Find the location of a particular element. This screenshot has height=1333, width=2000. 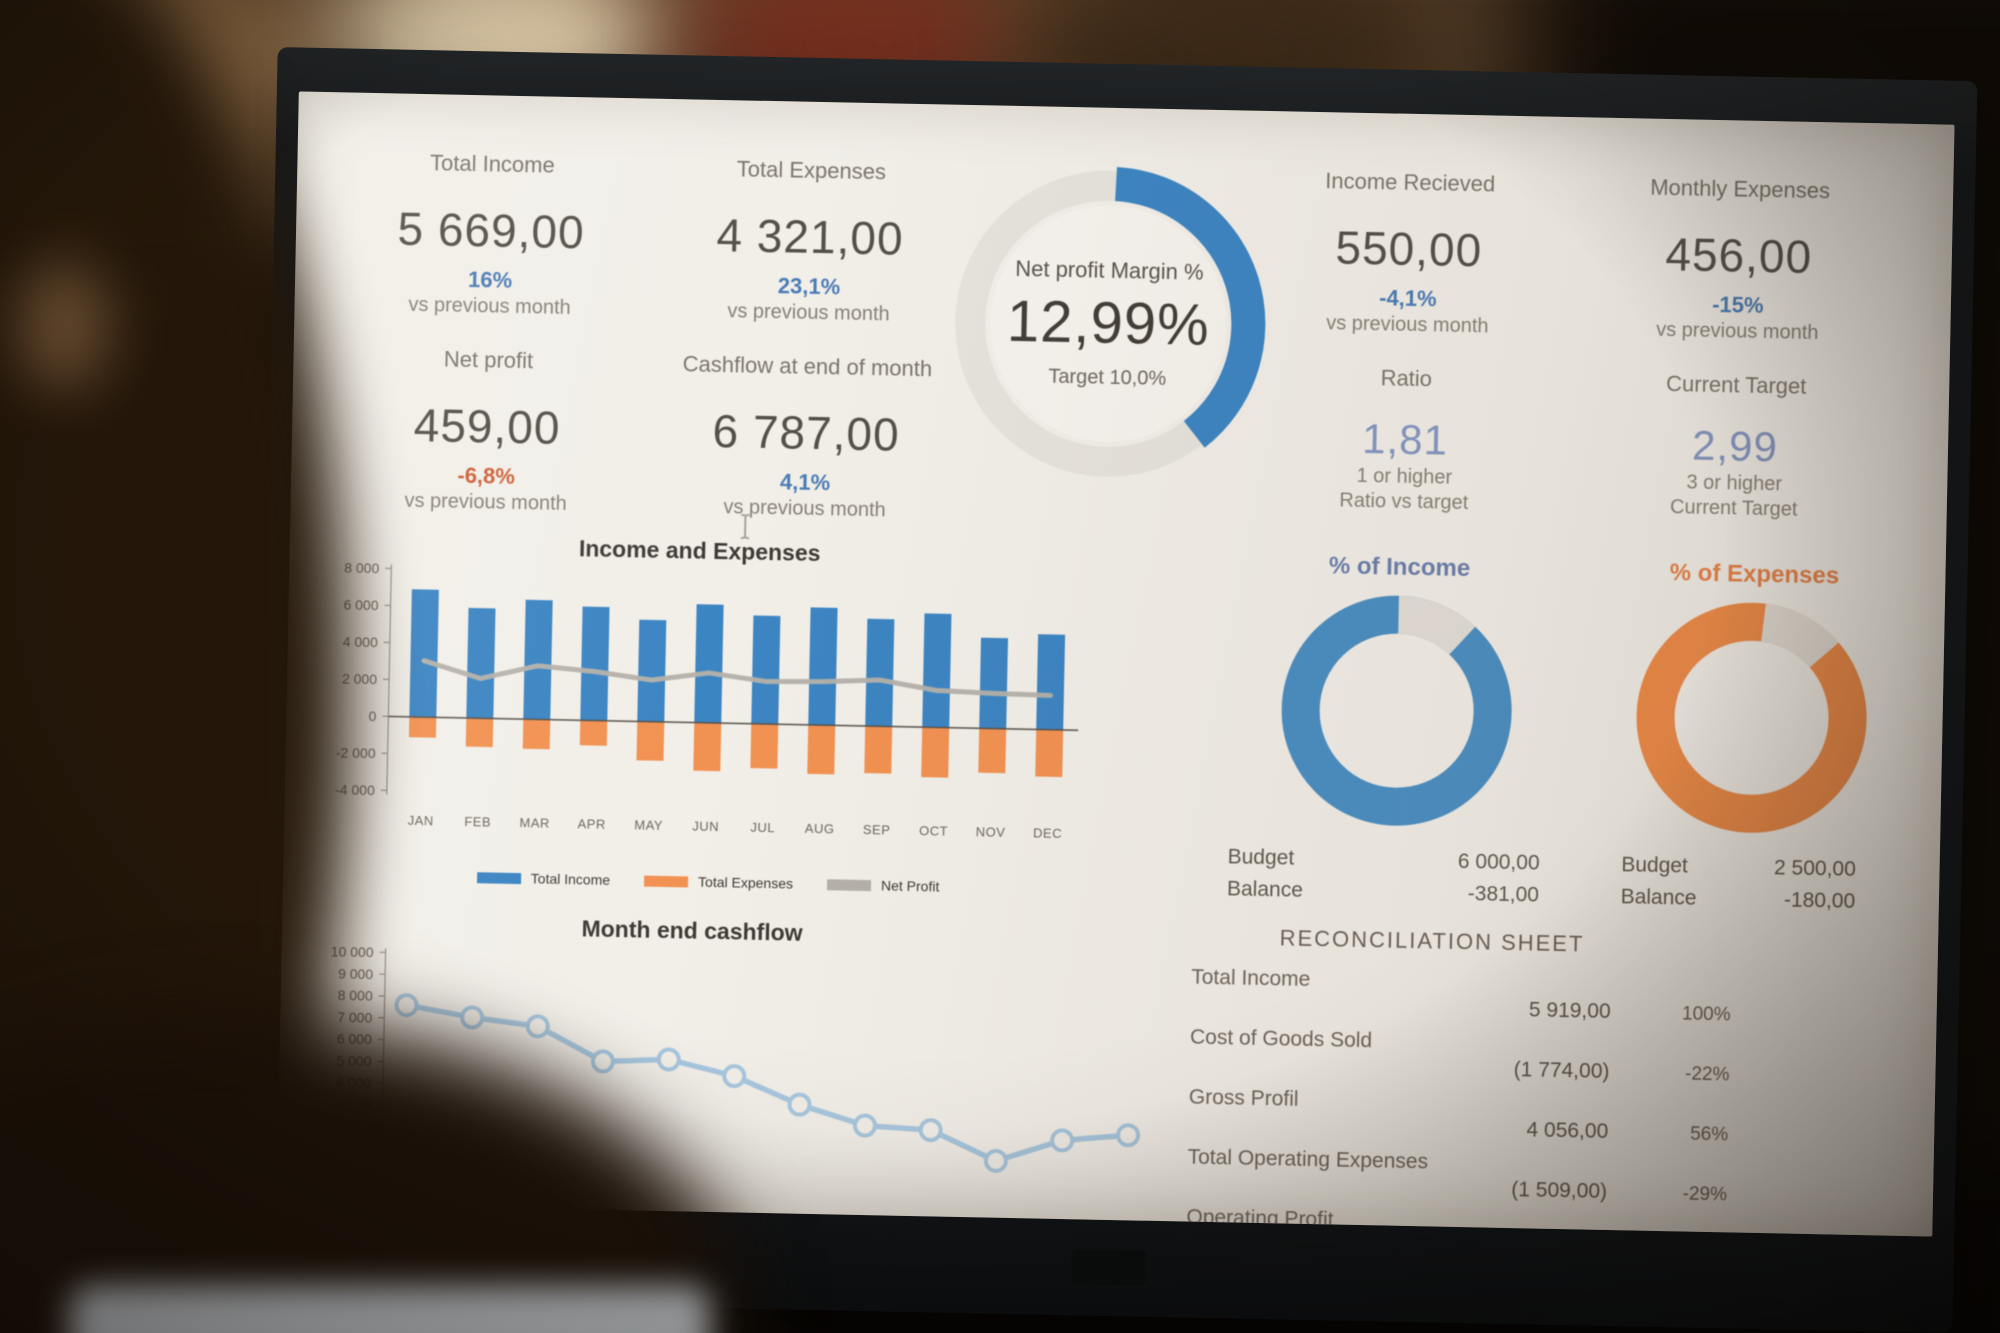

kpi-title: Total Income is located at coordinates (492, 164).